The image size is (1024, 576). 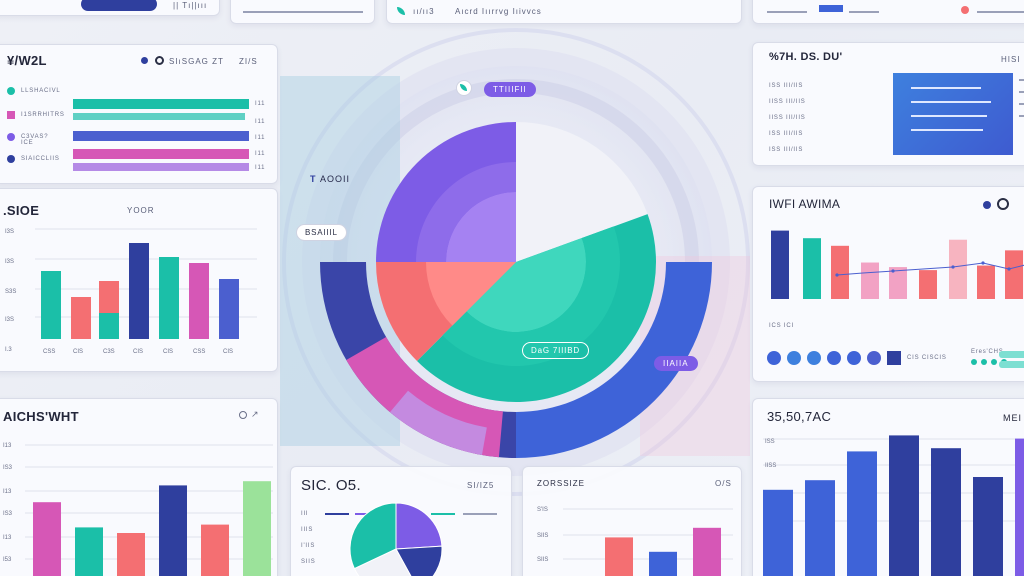 What do you see at coordinates (1011, 364) in the screenshot?
I see `chip` at bounding box center [1011, 364].